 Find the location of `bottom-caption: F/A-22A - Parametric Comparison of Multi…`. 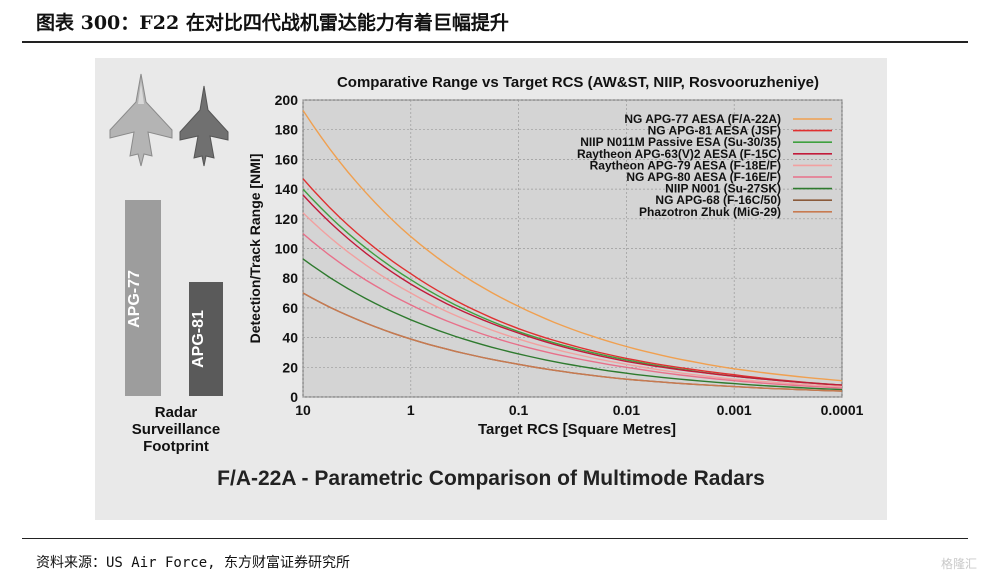

bottom-caption: F/A-22A - Parametric Comparison of Multi… is located at coordinates (491, 478).